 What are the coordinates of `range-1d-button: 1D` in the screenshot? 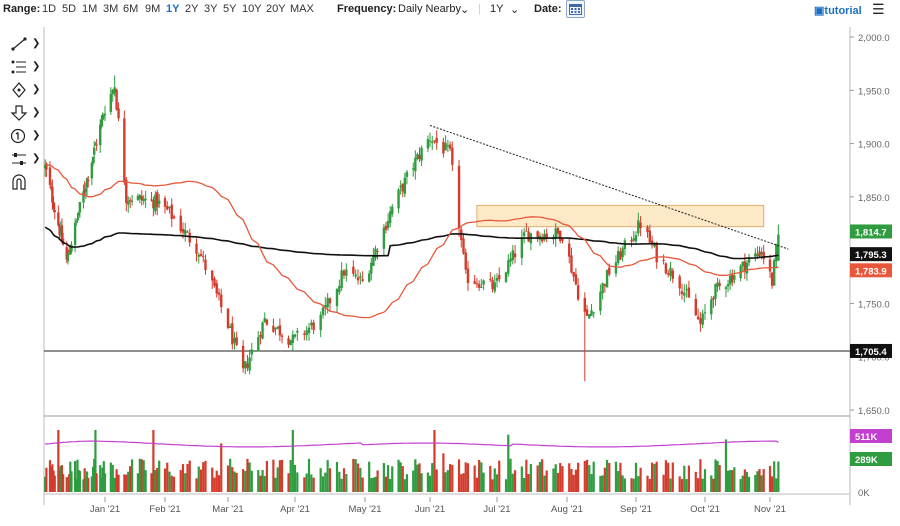 It's located at (49, 9).